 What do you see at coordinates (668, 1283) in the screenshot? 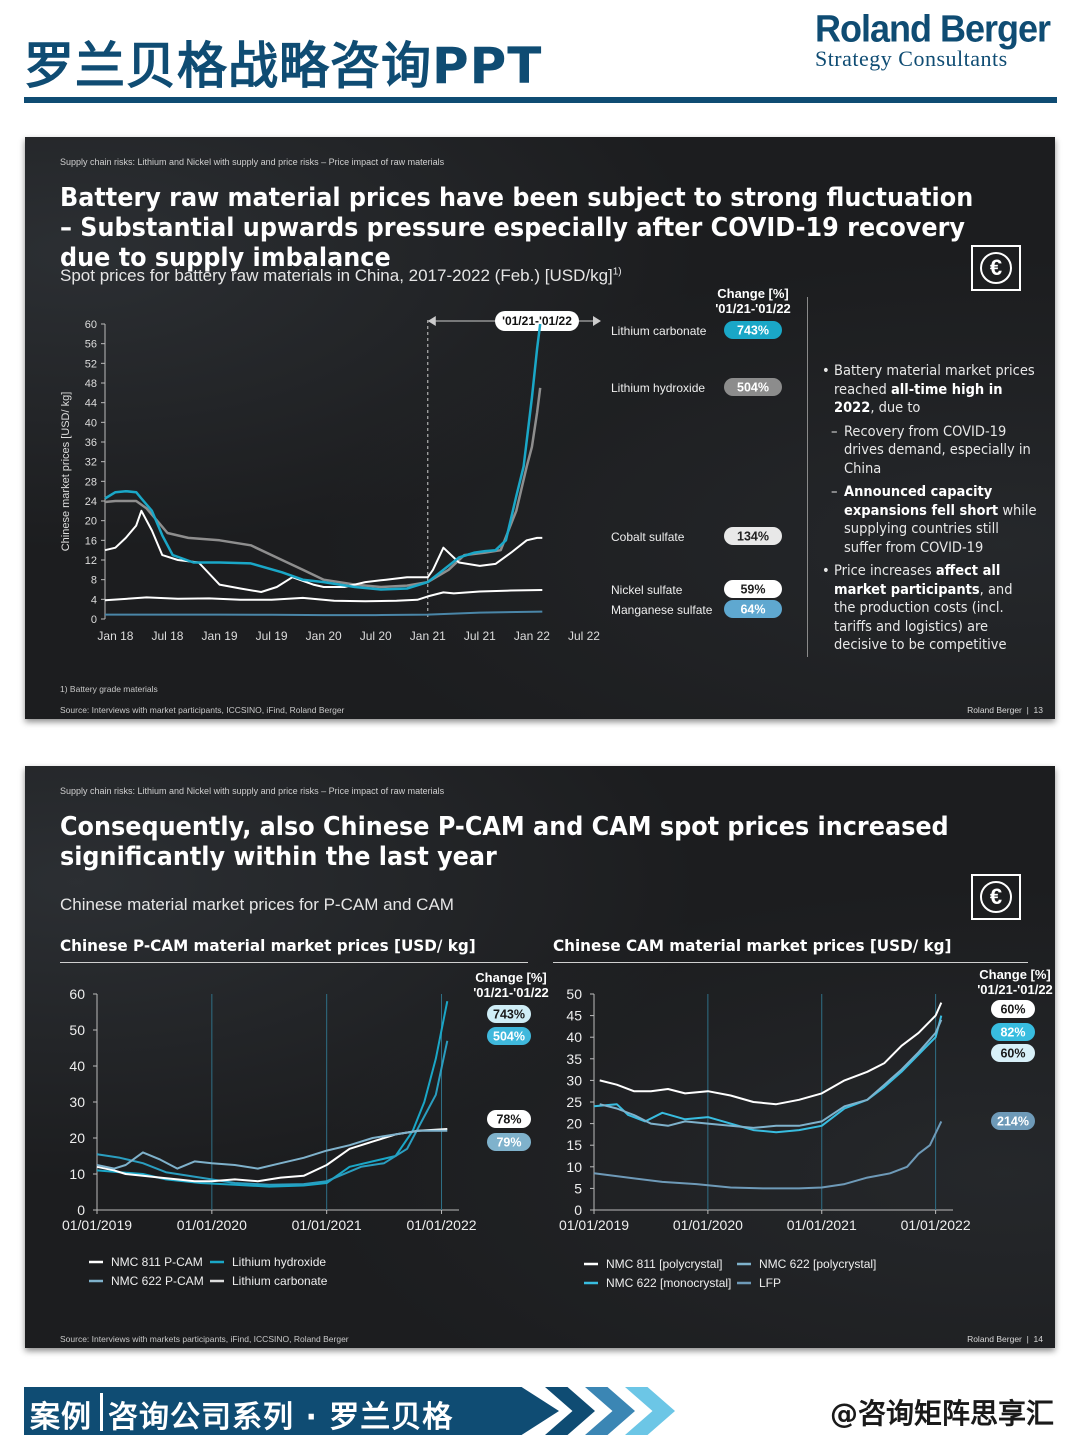
I see `legend-label-nmc-622-monocrystal: NMC 622 [monocrystal]` at bounding box center [668, 1283].